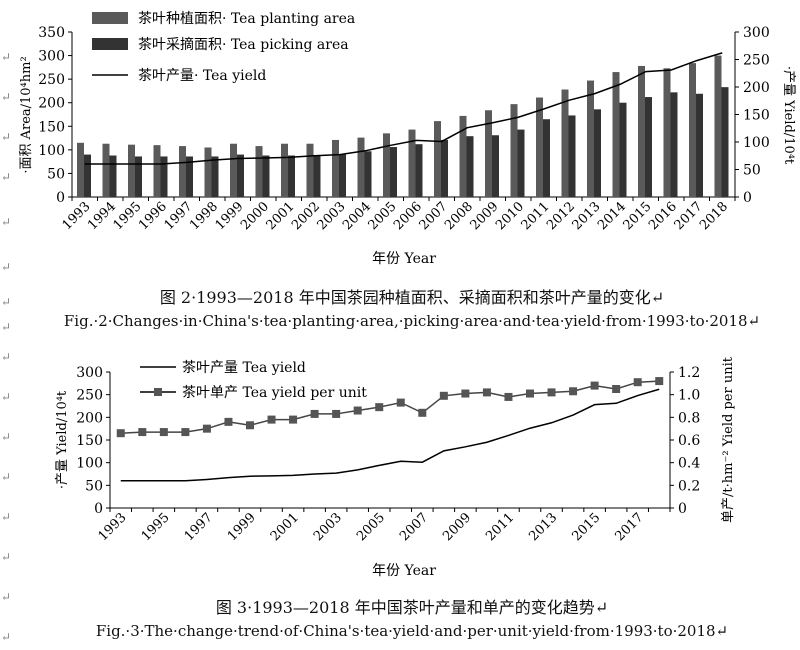  What do you see at coordinates (756, 88) in the screenshot?
I see `y2-tick-label: 200` at bounding box center [756, 88].